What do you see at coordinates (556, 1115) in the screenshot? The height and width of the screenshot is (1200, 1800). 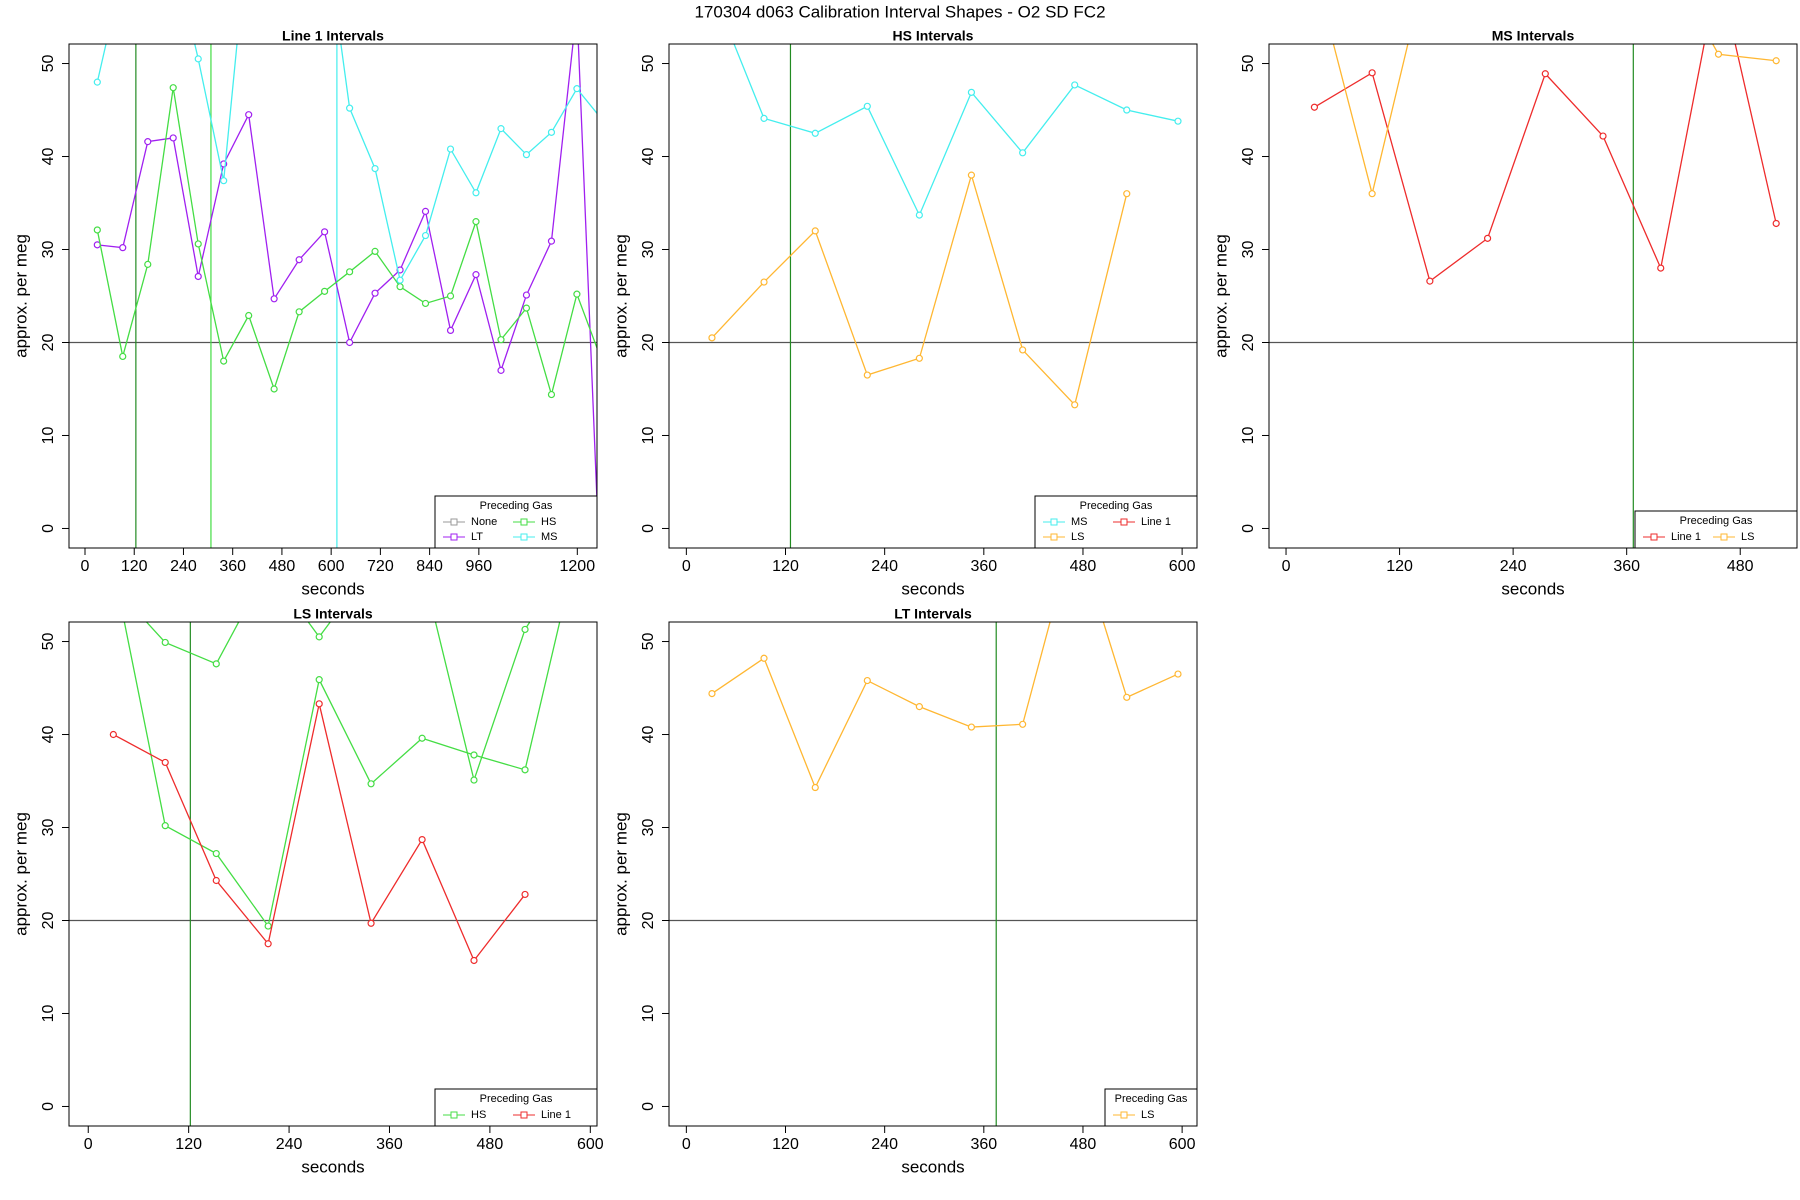 I see `legend-label: Line 1` at bounding box center [556, 1115].